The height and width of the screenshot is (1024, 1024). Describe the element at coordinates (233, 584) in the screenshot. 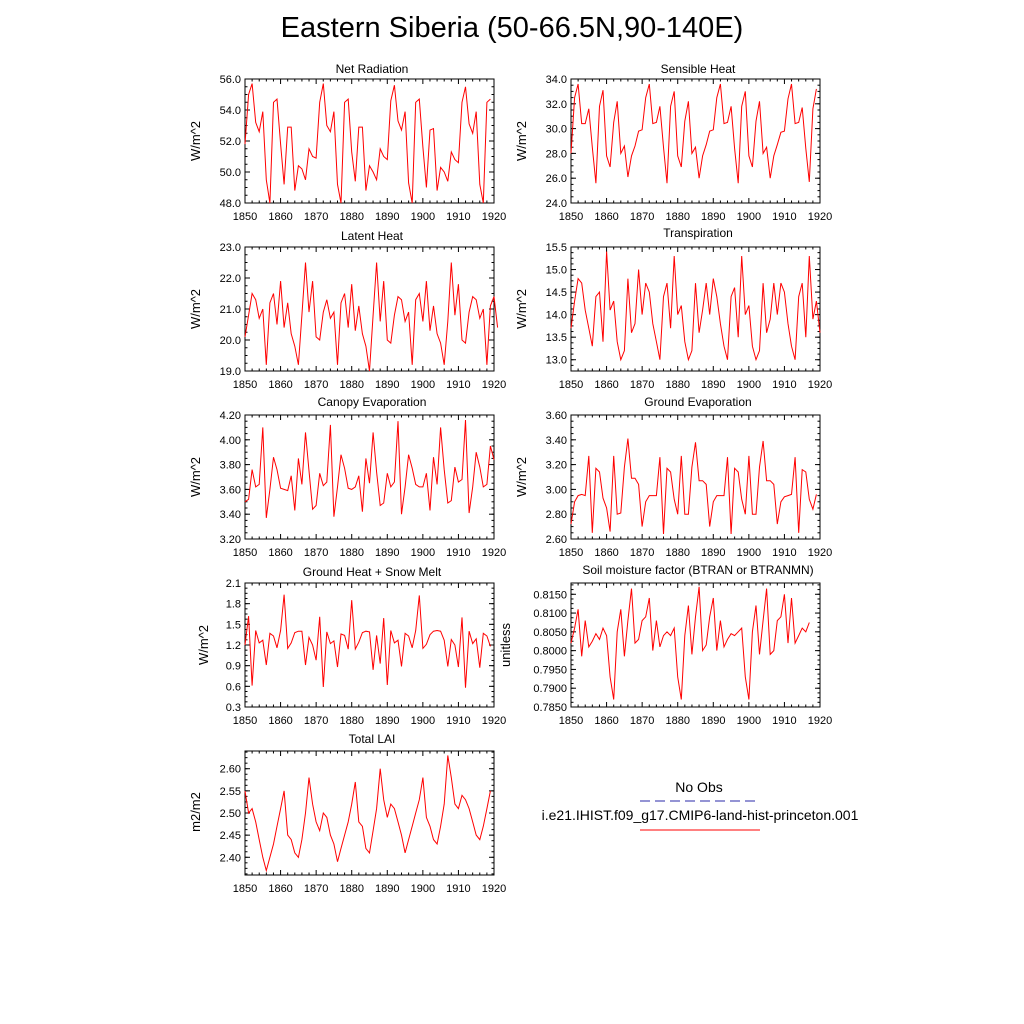

I see `y-tick-label: 2.1` at that location.